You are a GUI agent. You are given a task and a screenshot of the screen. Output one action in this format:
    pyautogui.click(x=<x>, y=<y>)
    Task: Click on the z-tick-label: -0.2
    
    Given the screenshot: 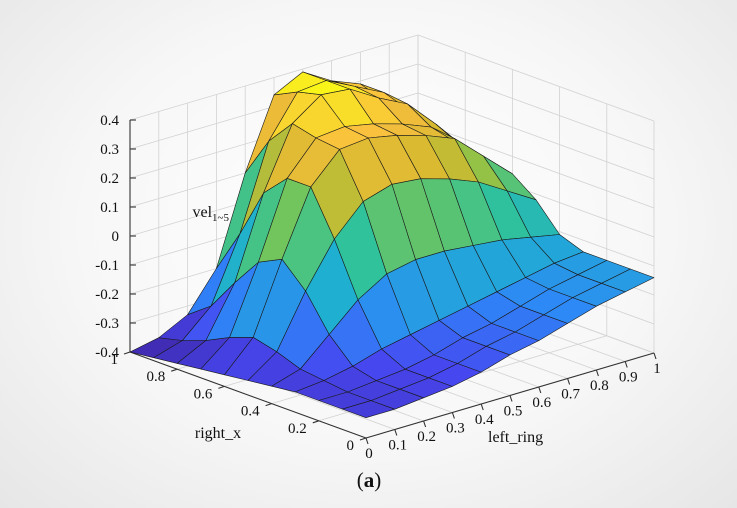 What is the action you would take?
    pyautogui.click(x=107, y=295)
    